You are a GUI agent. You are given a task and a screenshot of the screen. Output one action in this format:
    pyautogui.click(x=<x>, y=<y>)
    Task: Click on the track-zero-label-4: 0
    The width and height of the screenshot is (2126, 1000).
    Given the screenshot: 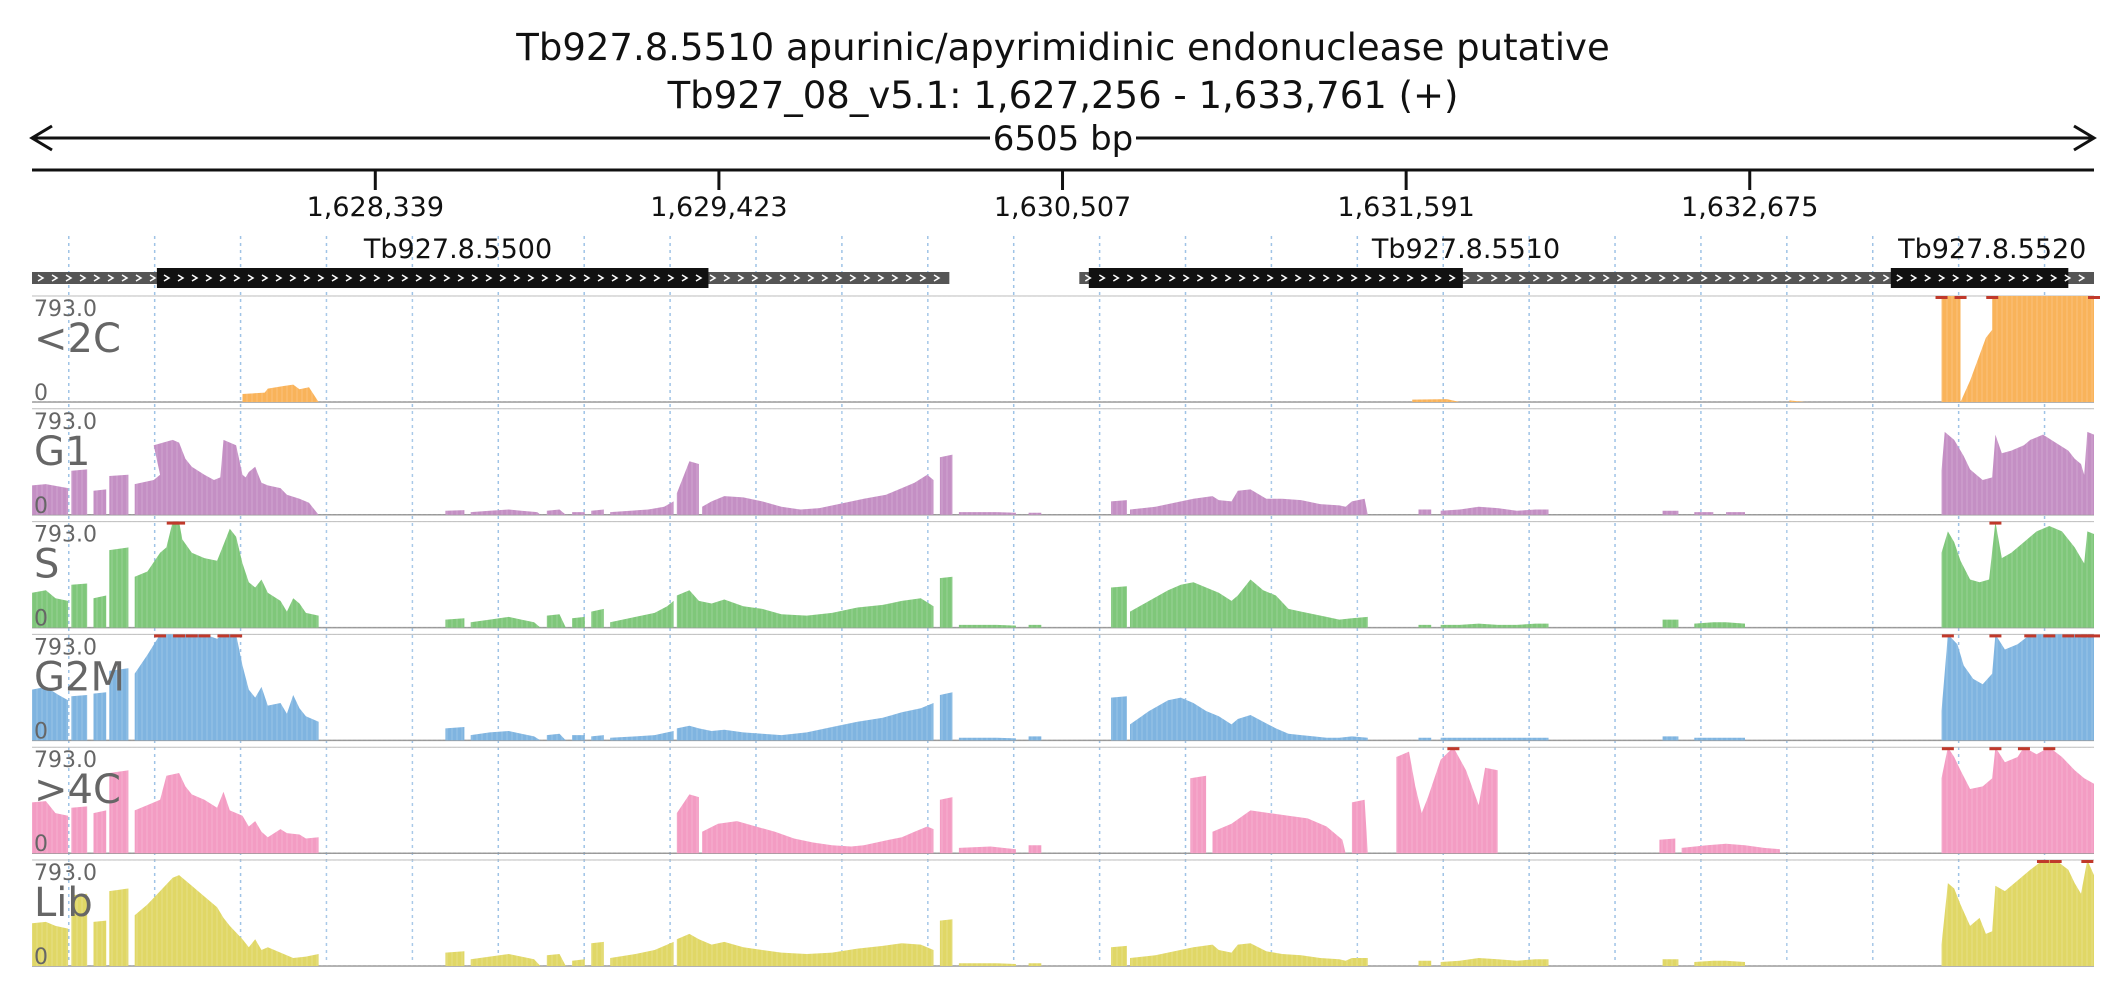 What is the action you would take?
    pyautogui.click(x=41, y=844)
    